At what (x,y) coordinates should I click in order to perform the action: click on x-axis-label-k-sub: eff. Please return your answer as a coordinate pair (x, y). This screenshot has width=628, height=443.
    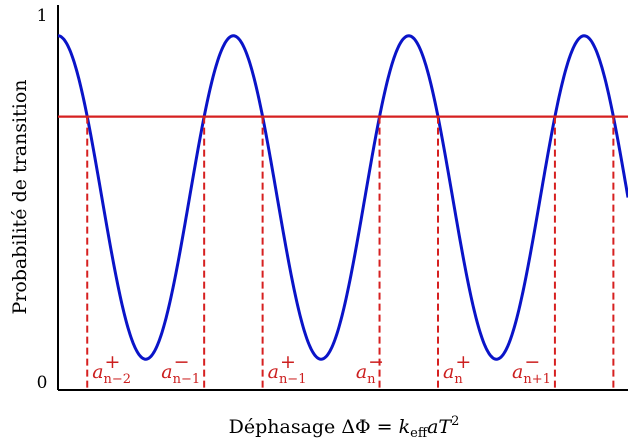
    Looking at the image, I should click on (419, 433).